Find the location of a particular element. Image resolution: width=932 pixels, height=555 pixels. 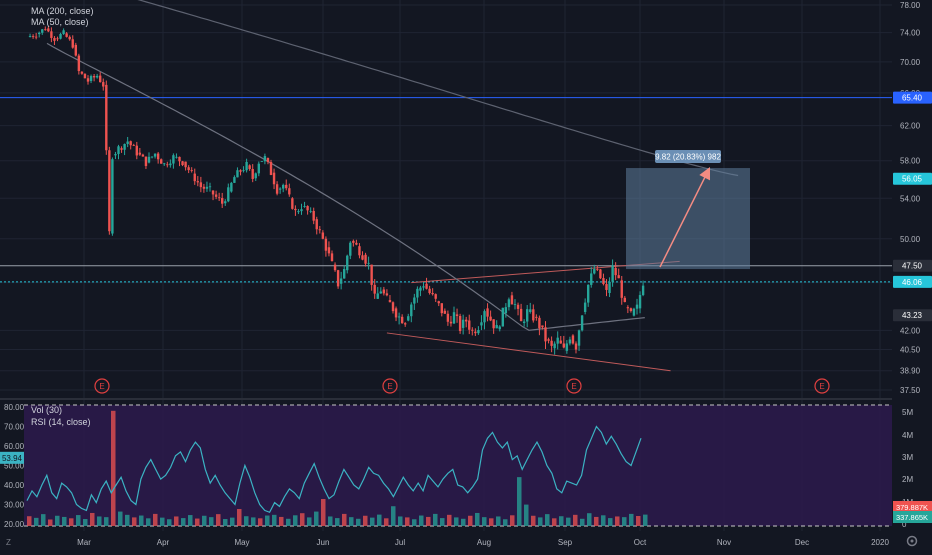

rsi-badge is located at coordinates (12, 457).